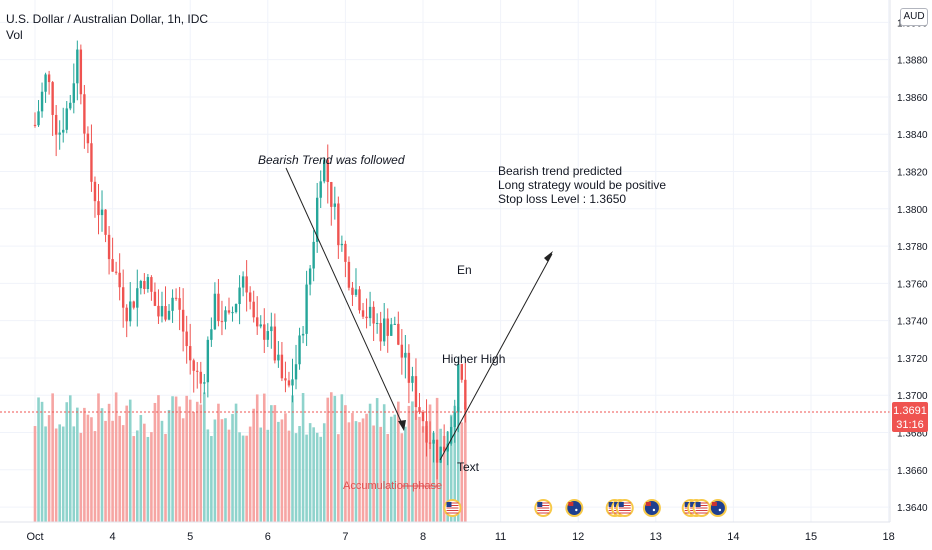  I want to click on volume-indicator-label: Vol, so click(14, 35).